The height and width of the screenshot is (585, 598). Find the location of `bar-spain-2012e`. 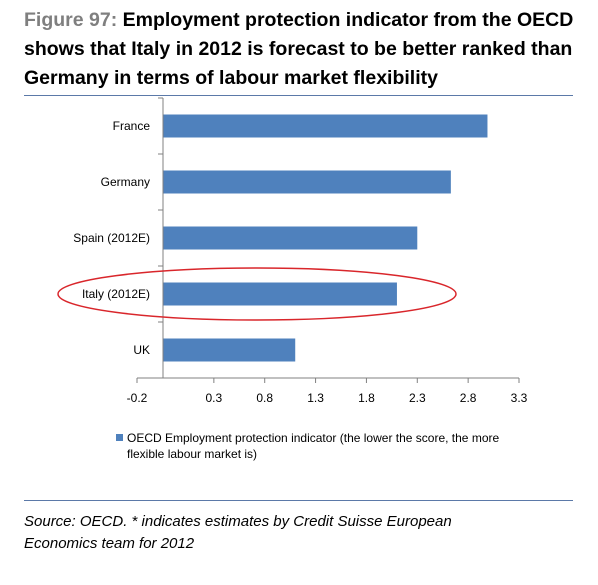

bar-spain-2012e is located at coordinates (290, 238).